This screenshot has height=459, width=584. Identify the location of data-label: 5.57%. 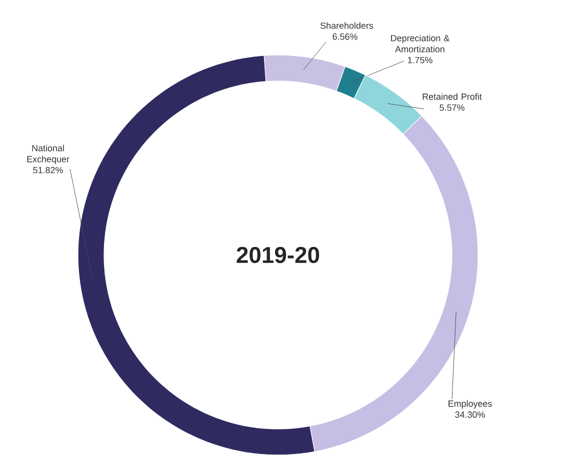
(452, 107).